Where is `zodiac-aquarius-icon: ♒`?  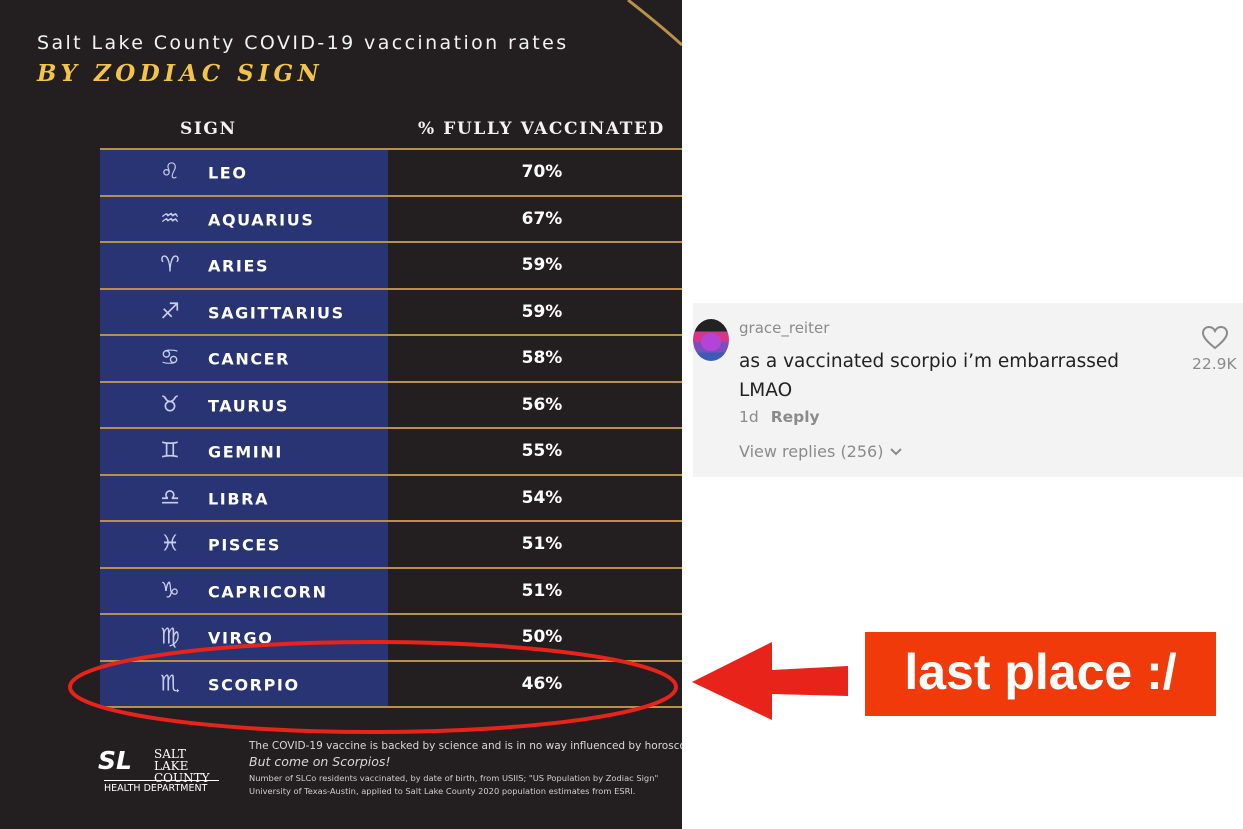
zodiac-aquarius-icon: ♒ is located at coordinates (170, 219).